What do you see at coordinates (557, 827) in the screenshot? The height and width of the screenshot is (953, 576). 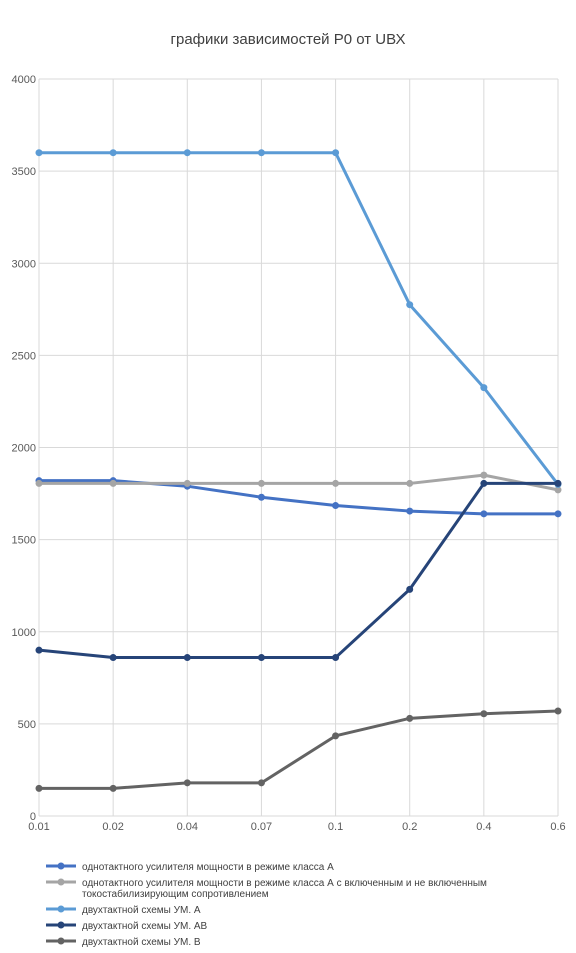 I see `x-tick-label: 0.6` at bounding box center [557, 827].